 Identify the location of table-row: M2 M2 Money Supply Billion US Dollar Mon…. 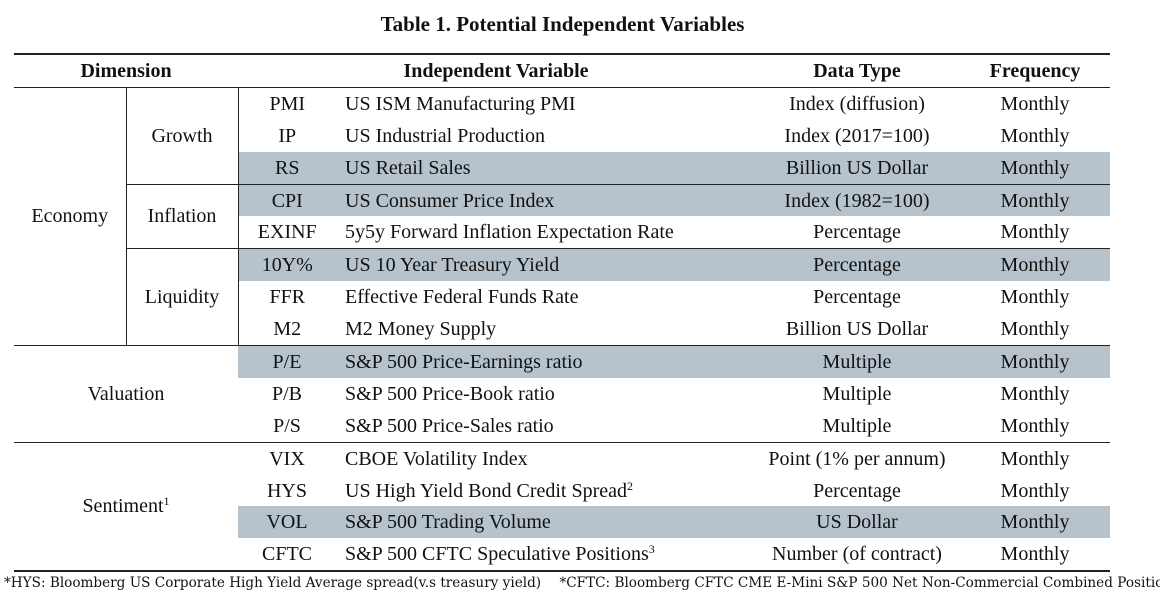
(562, 329).